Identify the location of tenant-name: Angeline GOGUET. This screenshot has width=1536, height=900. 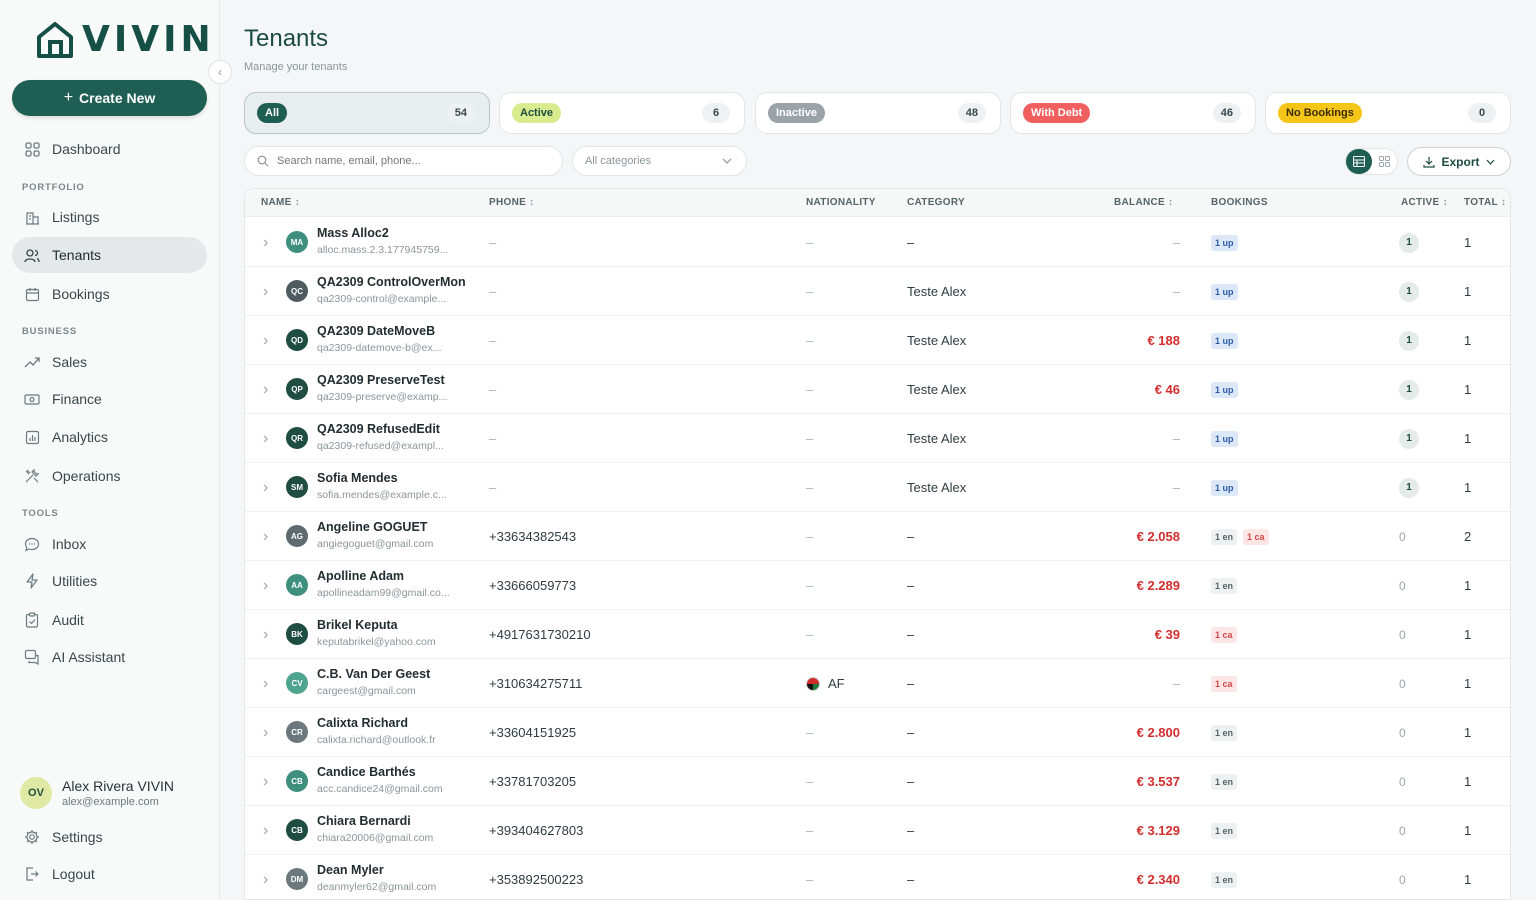
(372, 527).